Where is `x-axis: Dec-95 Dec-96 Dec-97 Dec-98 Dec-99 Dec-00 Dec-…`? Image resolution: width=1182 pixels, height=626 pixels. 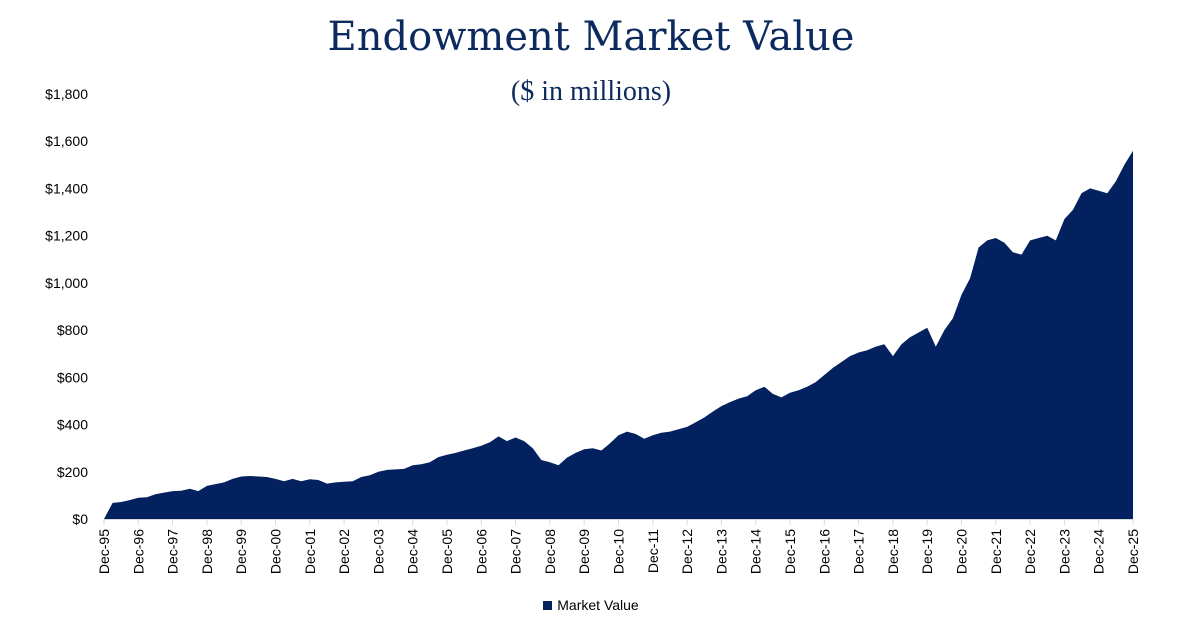 x-axis: Dec-95 Dec-96 Dec-97 Dec-98 Dec-99 Dec-00 Dec-… is located at coordinates (618, 546).